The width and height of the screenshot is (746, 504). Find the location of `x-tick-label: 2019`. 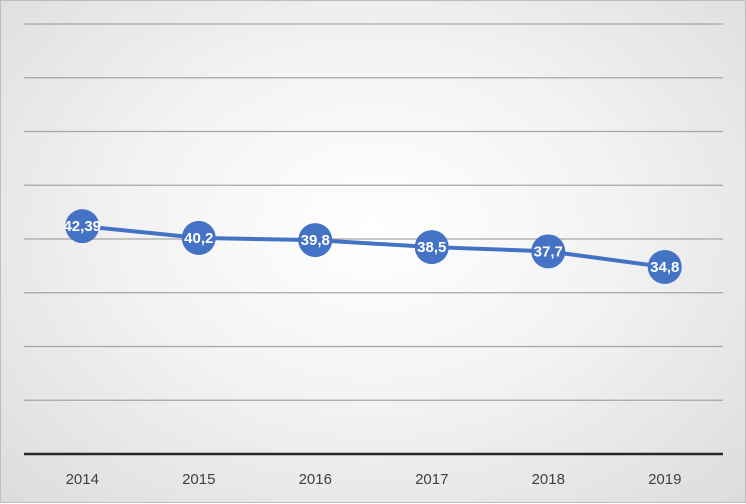

x-tick-label: 2019 is located at coordinates (664, 479).